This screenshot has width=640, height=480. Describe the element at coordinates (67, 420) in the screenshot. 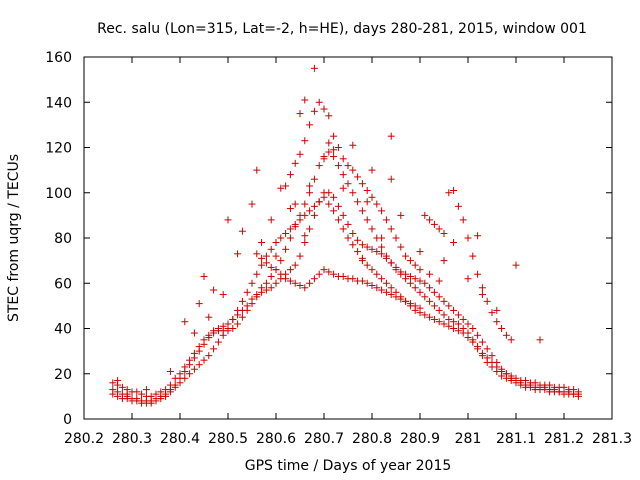

I see `y-tick-label: 0` at that location.